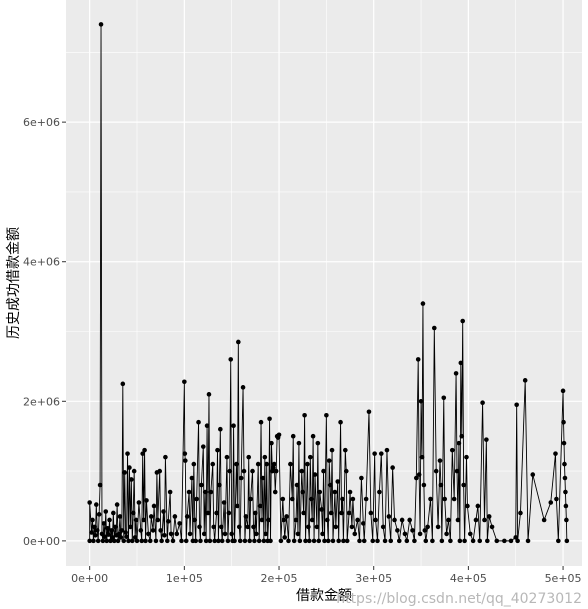 This screenshot has width=588, height=609. Describe the element at coordinates (41, 541) in the screenshot. I see `y-tick-label: 0e+00` at that location.